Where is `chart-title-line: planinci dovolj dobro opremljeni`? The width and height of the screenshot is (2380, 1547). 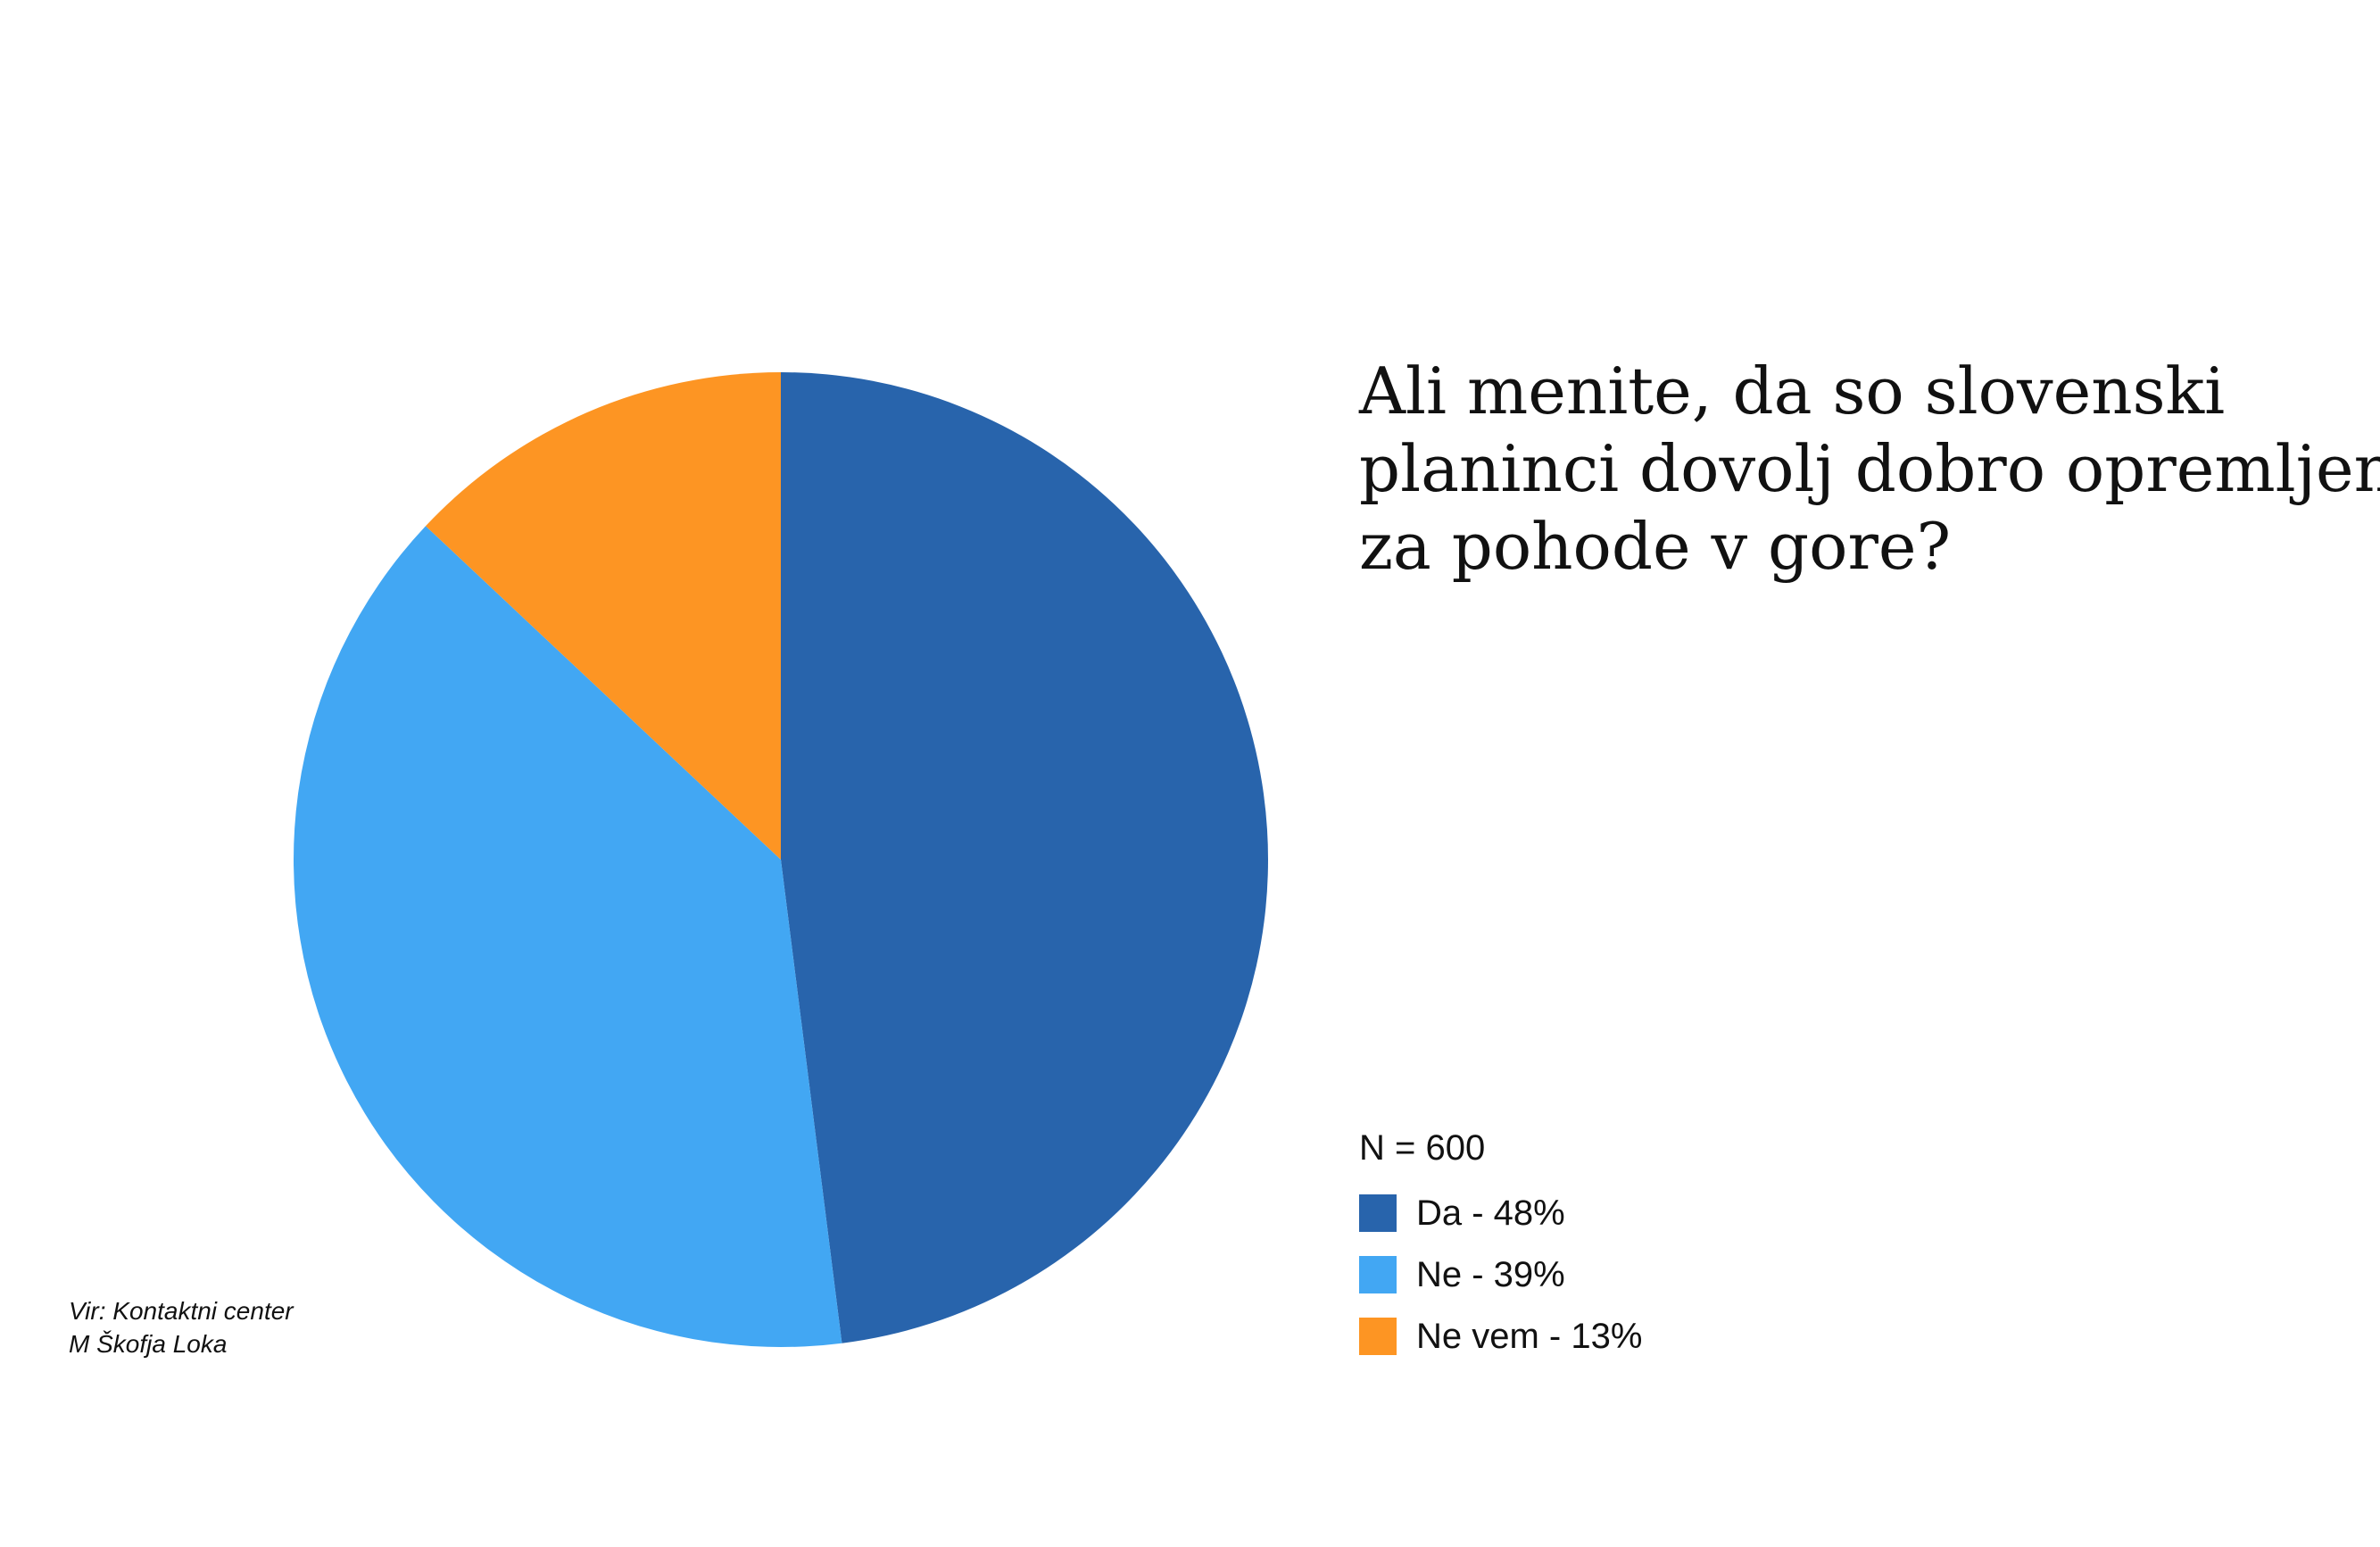 chart-title-line: planinci dovolj dobro opremljeni is located at coordinates (1869, 468).